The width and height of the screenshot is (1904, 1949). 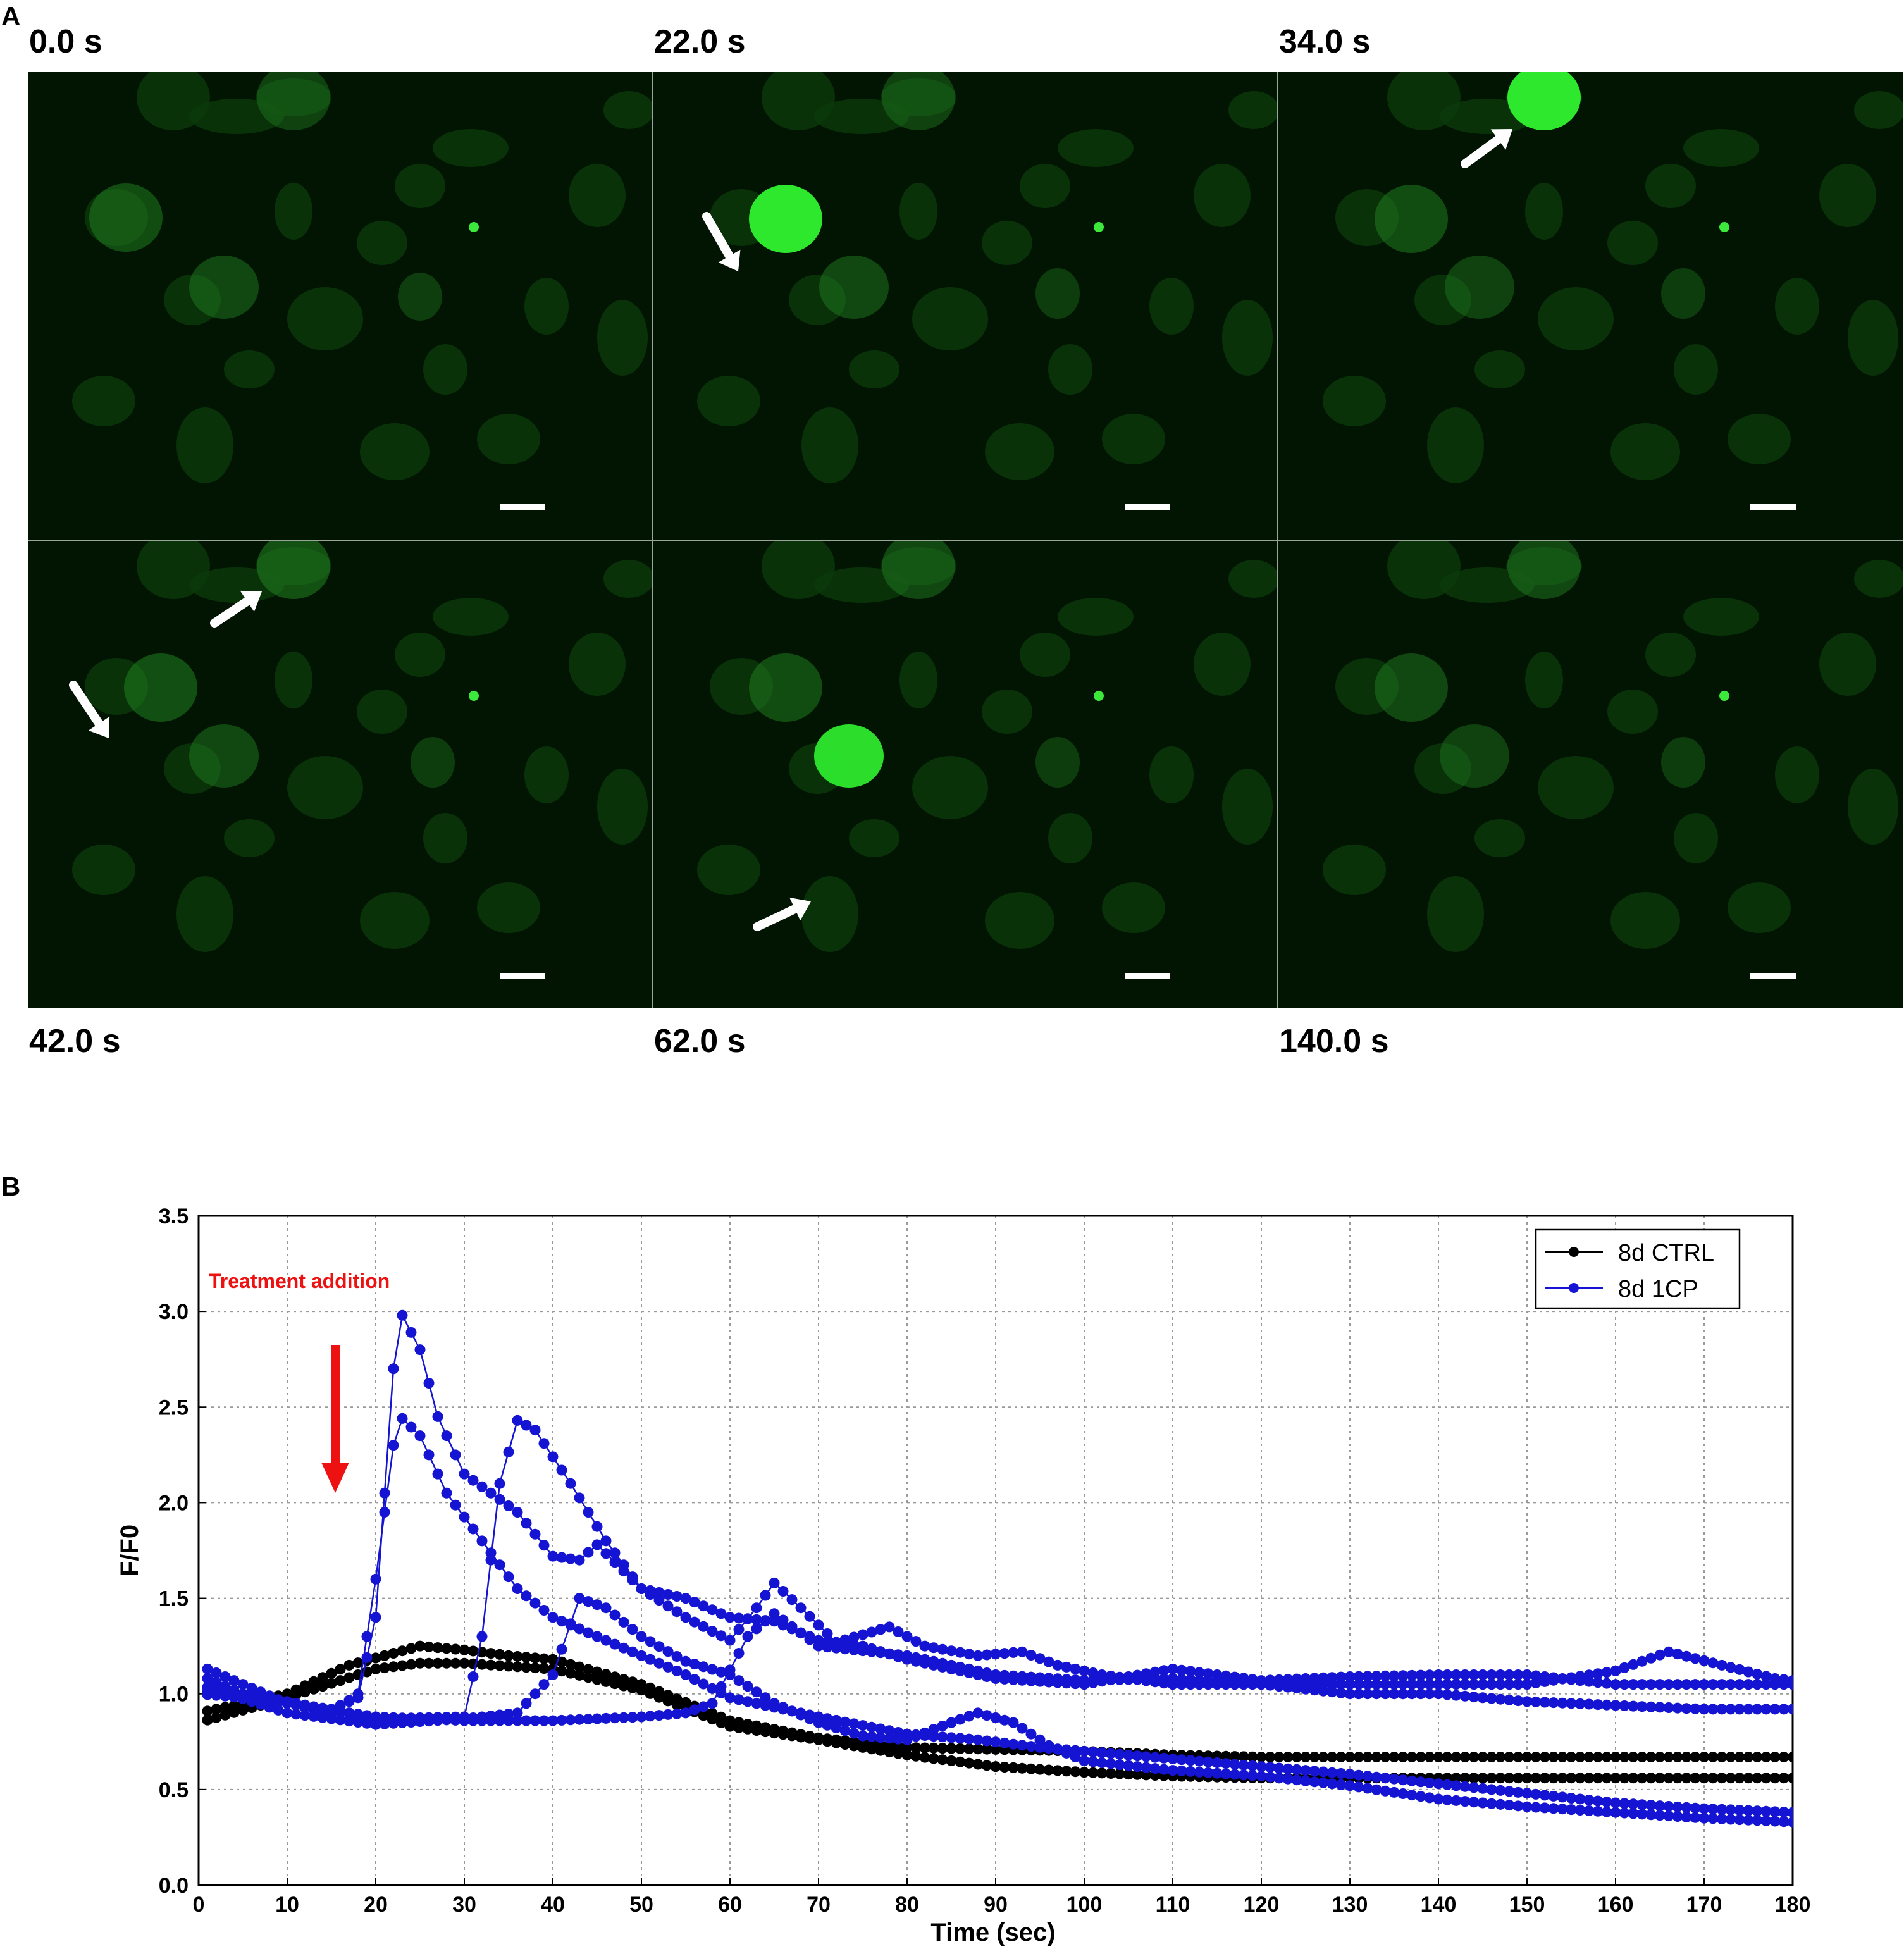 What do you see at coordinates (1704, 1905) in the screenshot?
I see `x-tick-label: 170` at bounding box center [1704, 1905].